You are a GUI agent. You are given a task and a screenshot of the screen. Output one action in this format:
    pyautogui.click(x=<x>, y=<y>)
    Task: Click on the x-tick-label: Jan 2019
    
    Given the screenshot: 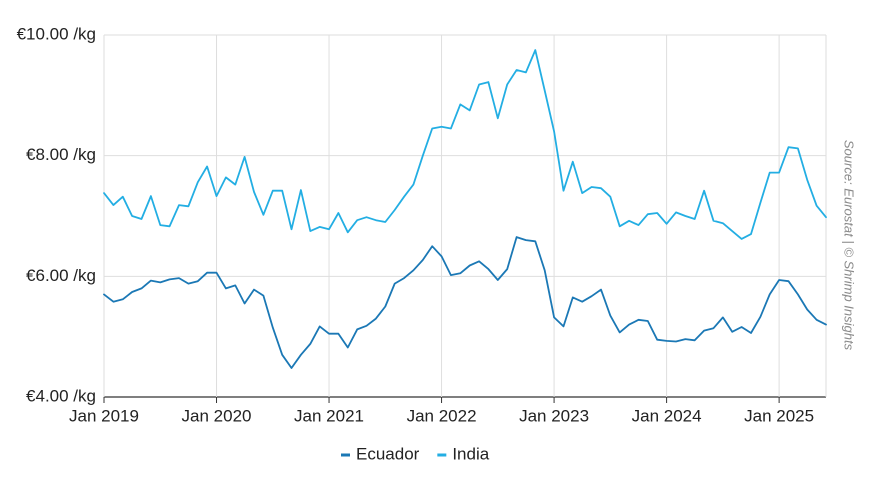 What is the action you would take?
    pyautogui.click(x=104, y=415)
    